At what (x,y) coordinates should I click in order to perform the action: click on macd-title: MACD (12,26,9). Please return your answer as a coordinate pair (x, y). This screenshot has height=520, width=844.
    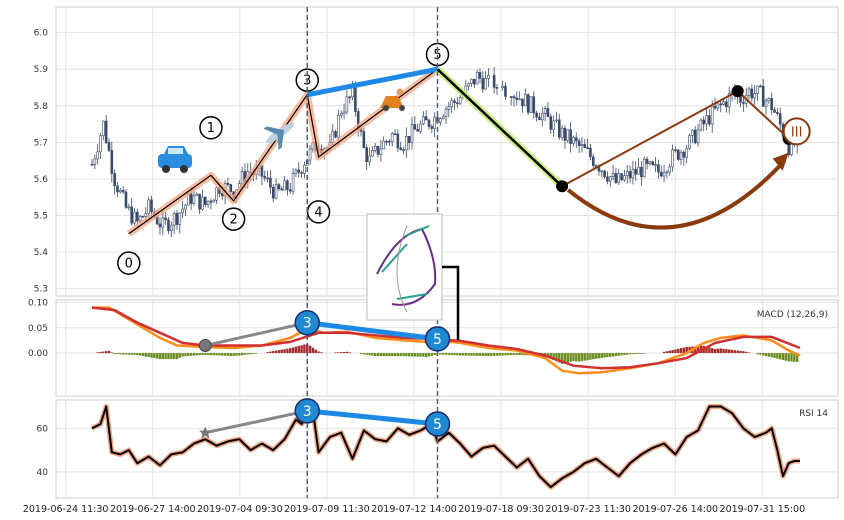
    Looking at the image, I should click on (792, 315).